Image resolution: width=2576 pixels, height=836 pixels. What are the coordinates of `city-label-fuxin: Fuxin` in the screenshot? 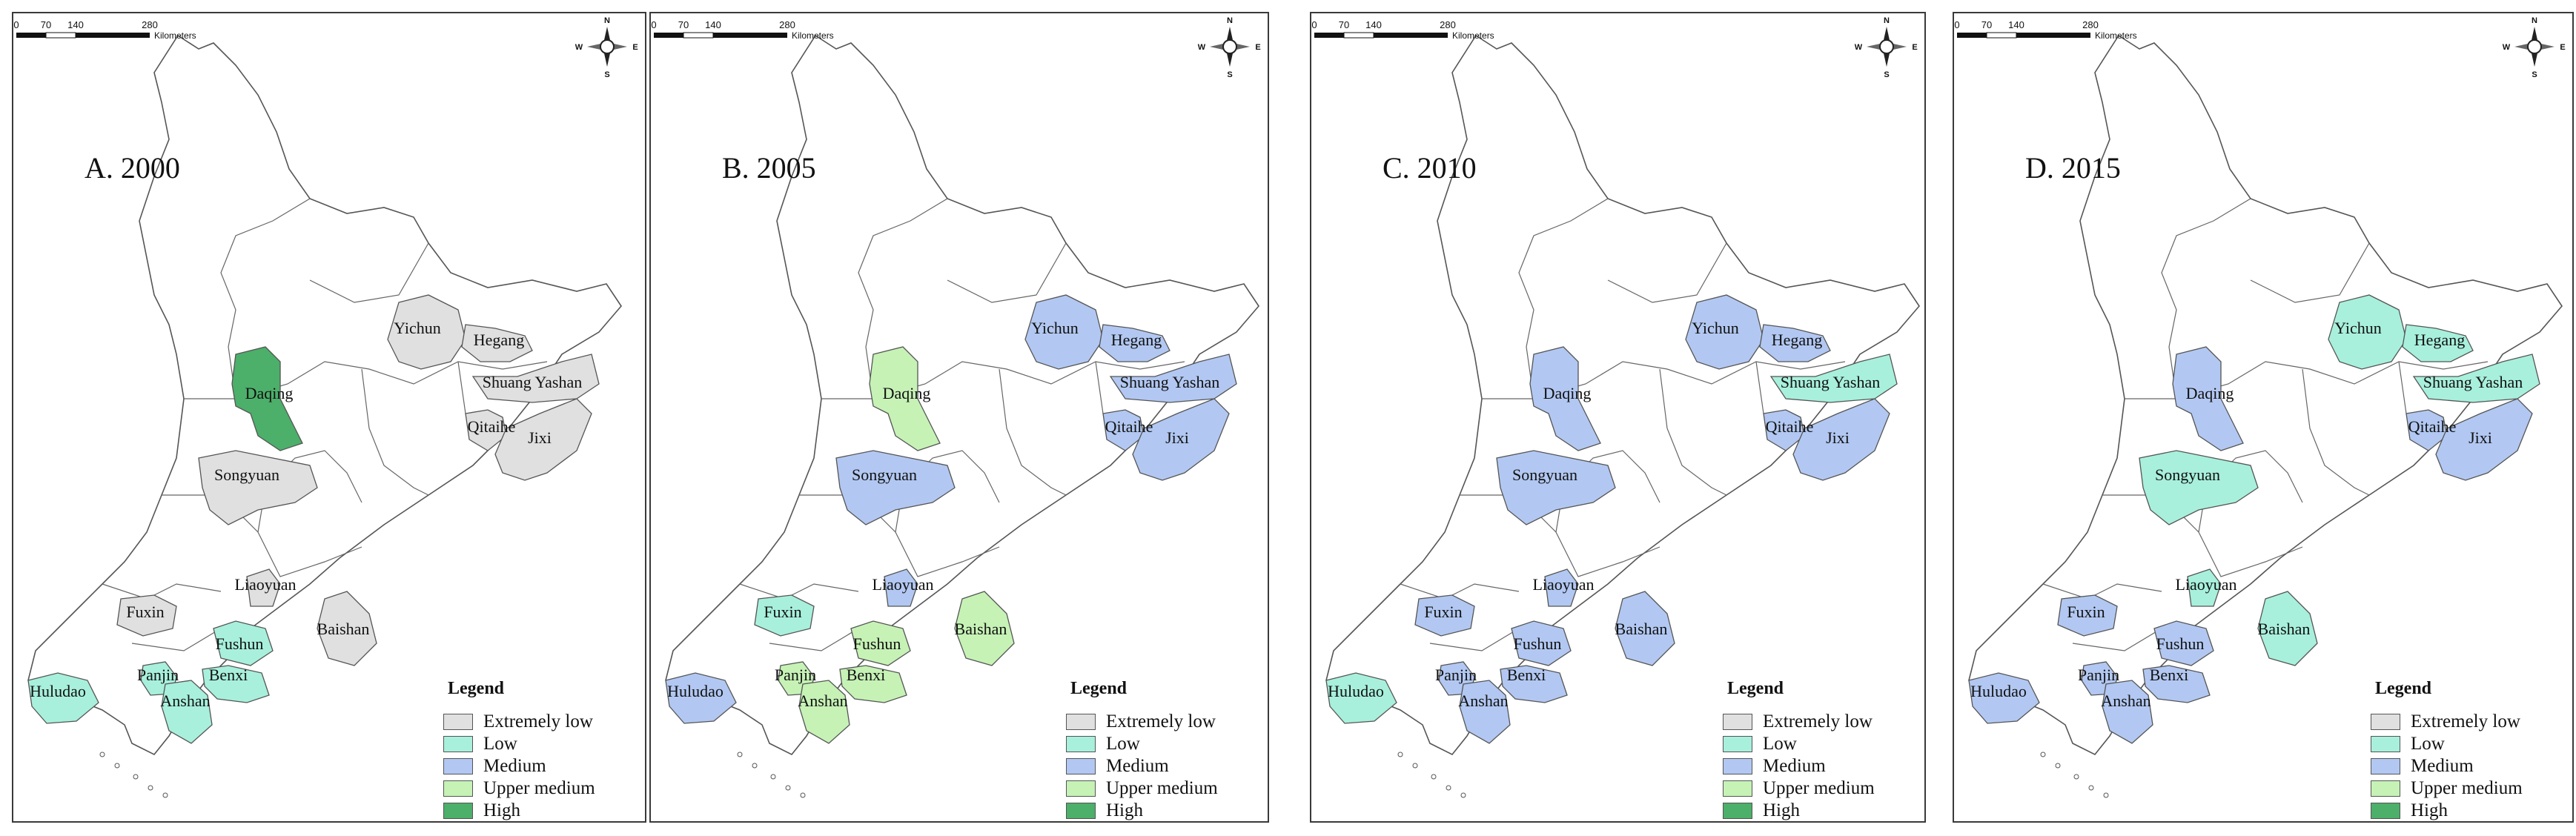 It's located at (782, 612).